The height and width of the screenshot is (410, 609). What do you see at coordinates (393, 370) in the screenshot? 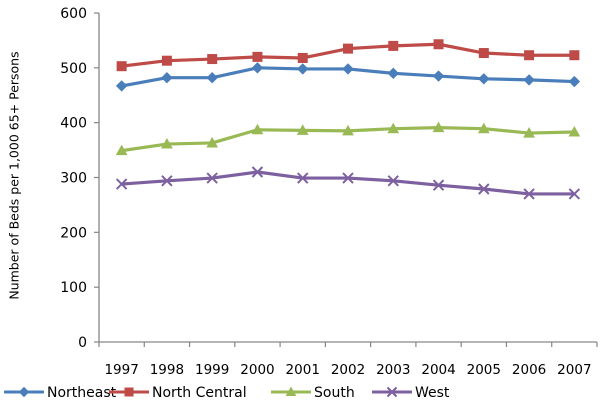
I see `x-tick-label: 2003` at bounding box center [393, 370].